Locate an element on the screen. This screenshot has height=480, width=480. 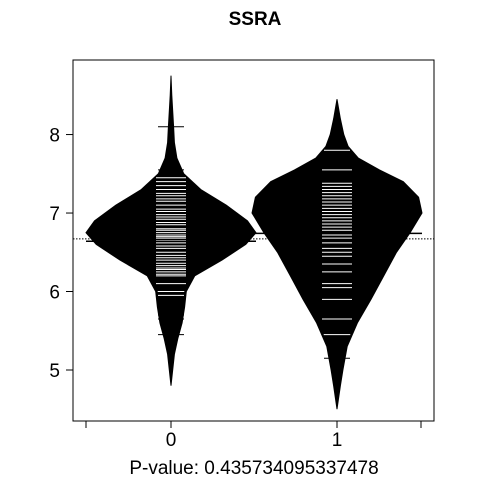
x-axis-label: P-value: 0.435734095337478 is located at coordinates (253, 468).